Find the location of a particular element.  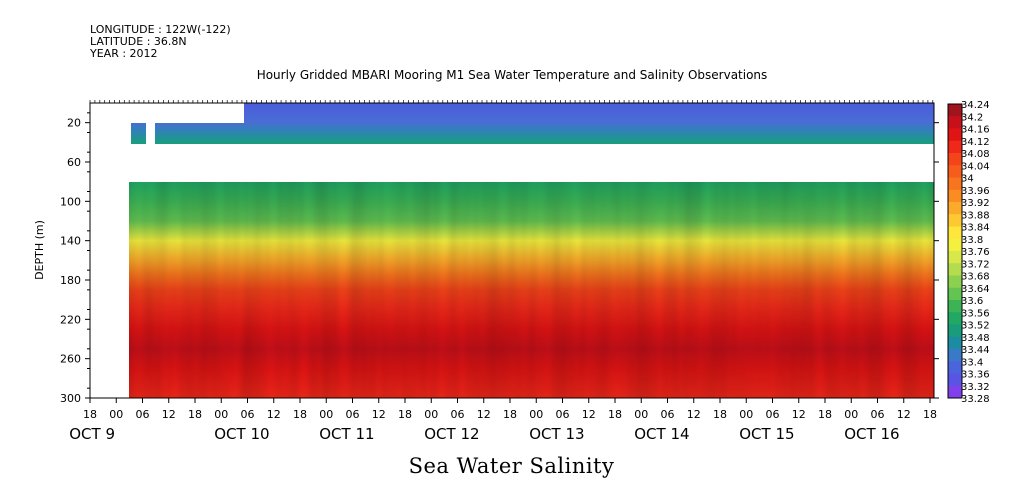

y-tick-label: 220 is located at coordinates (70, 319).